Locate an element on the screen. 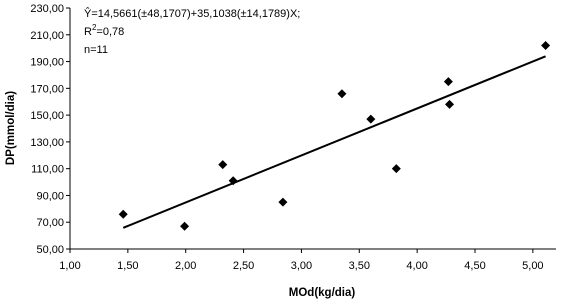 The image size is (571, 305). x-tick-label: 1,00 is located at coordinates (69, 266).